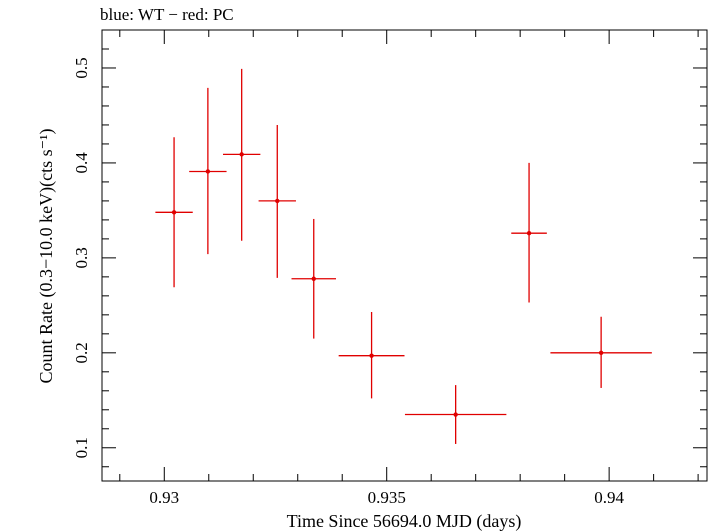 The width and height of the screenshot is (709, 532). Describe the element at coordinates (81, 163) in the screenshot. I see `y-tick-label: 0.4` at that location.